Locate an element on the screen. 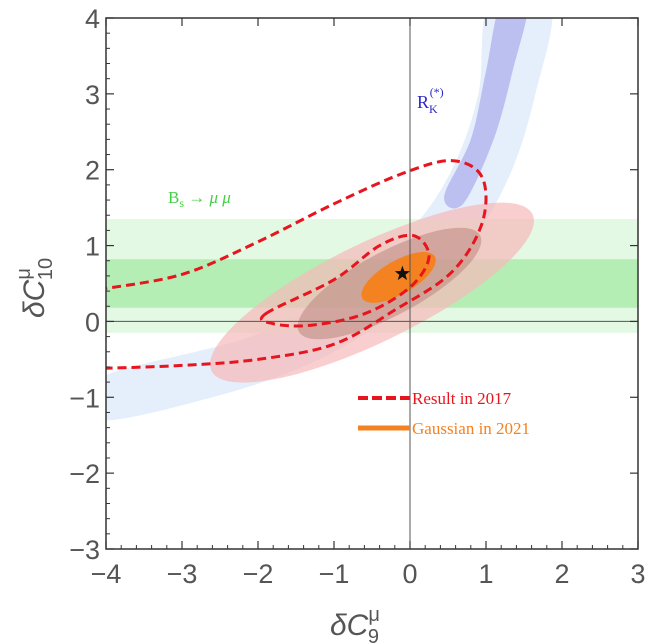 The width and height of the screenshot is (648, 643). result-2017-inner-contour is located at coordinates (345, 280).